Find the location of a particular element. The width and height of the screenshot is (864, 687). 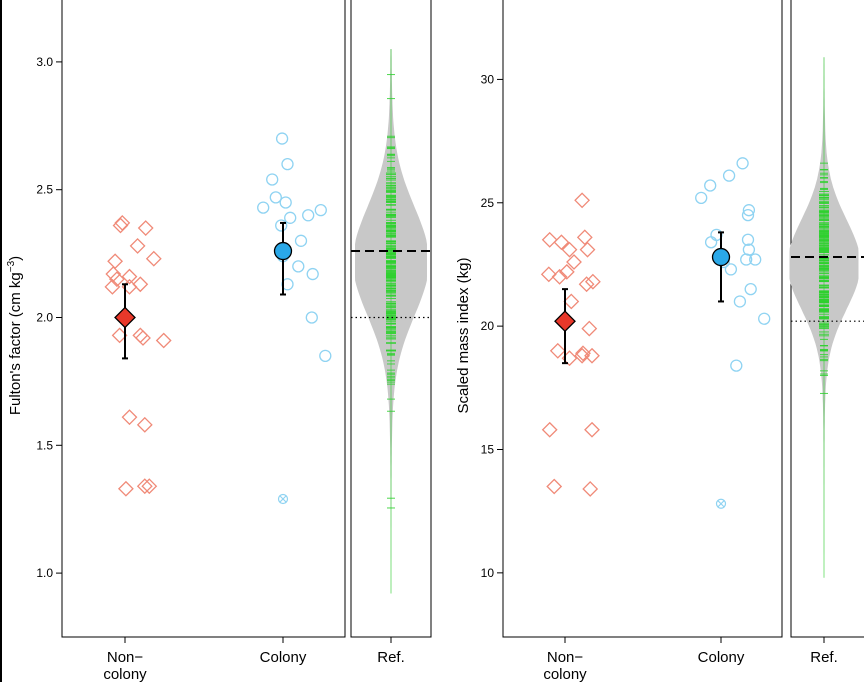

y-tick-label: 1.0 is located at coordinates (44, 573).